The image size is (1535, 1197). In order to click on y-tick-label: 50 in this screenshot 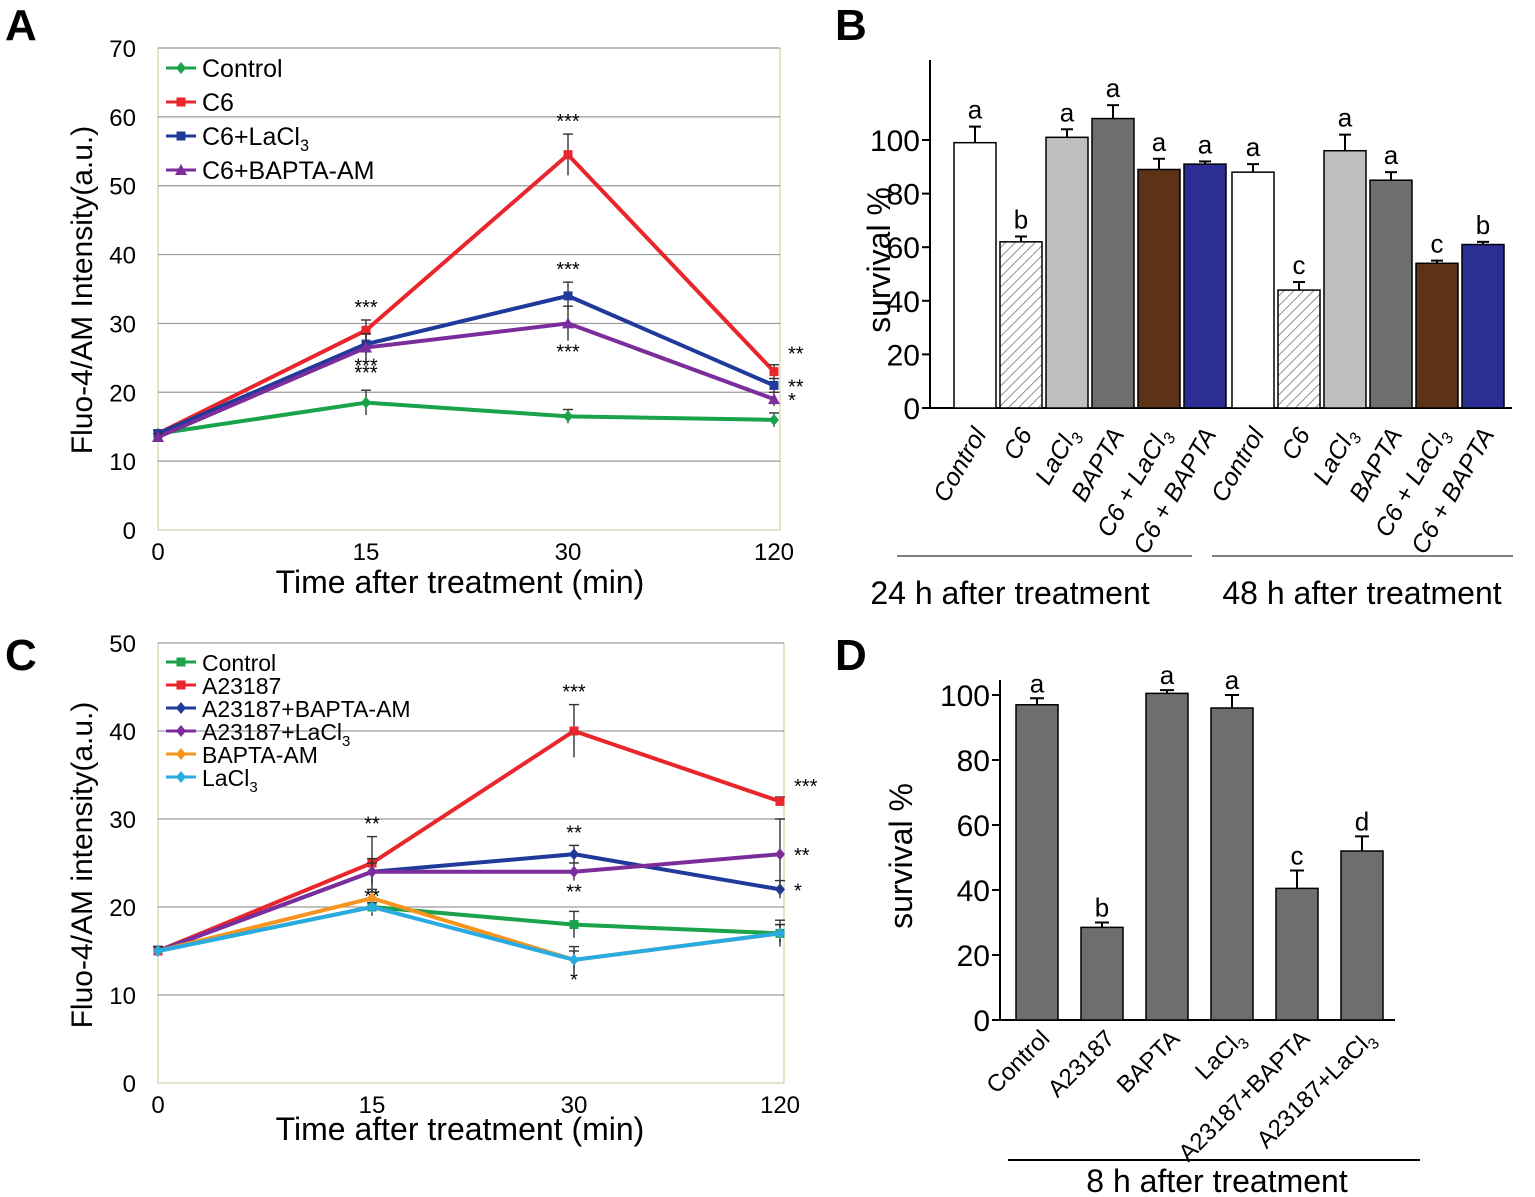, I will do `click(122, 187)`.